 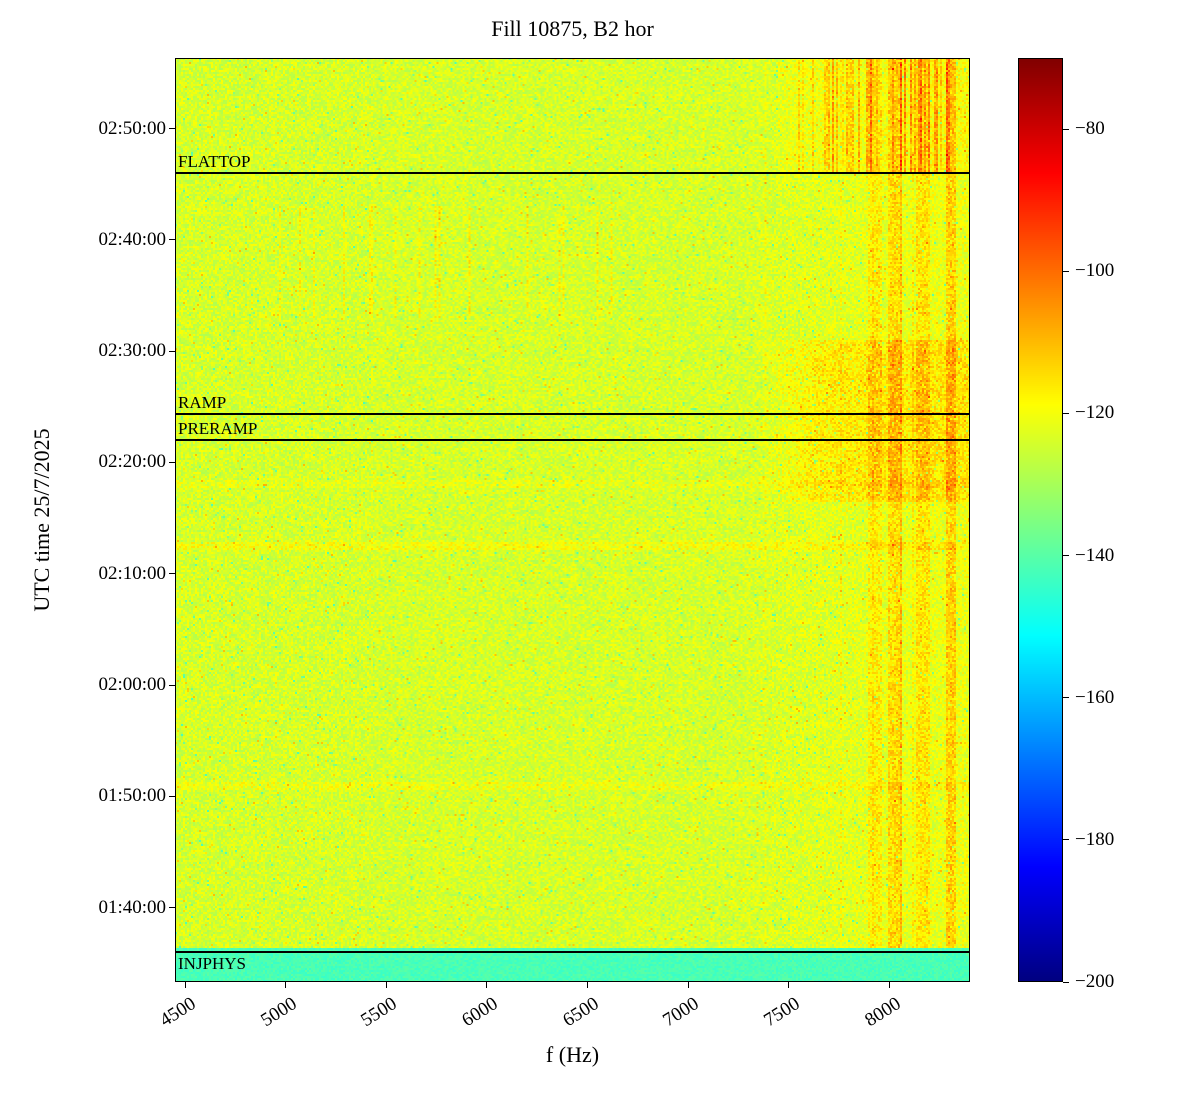 What do you see at coordinates (572, 440) in the screenshot?
I see `event-line-preramp` at bounding box center [572, 440].